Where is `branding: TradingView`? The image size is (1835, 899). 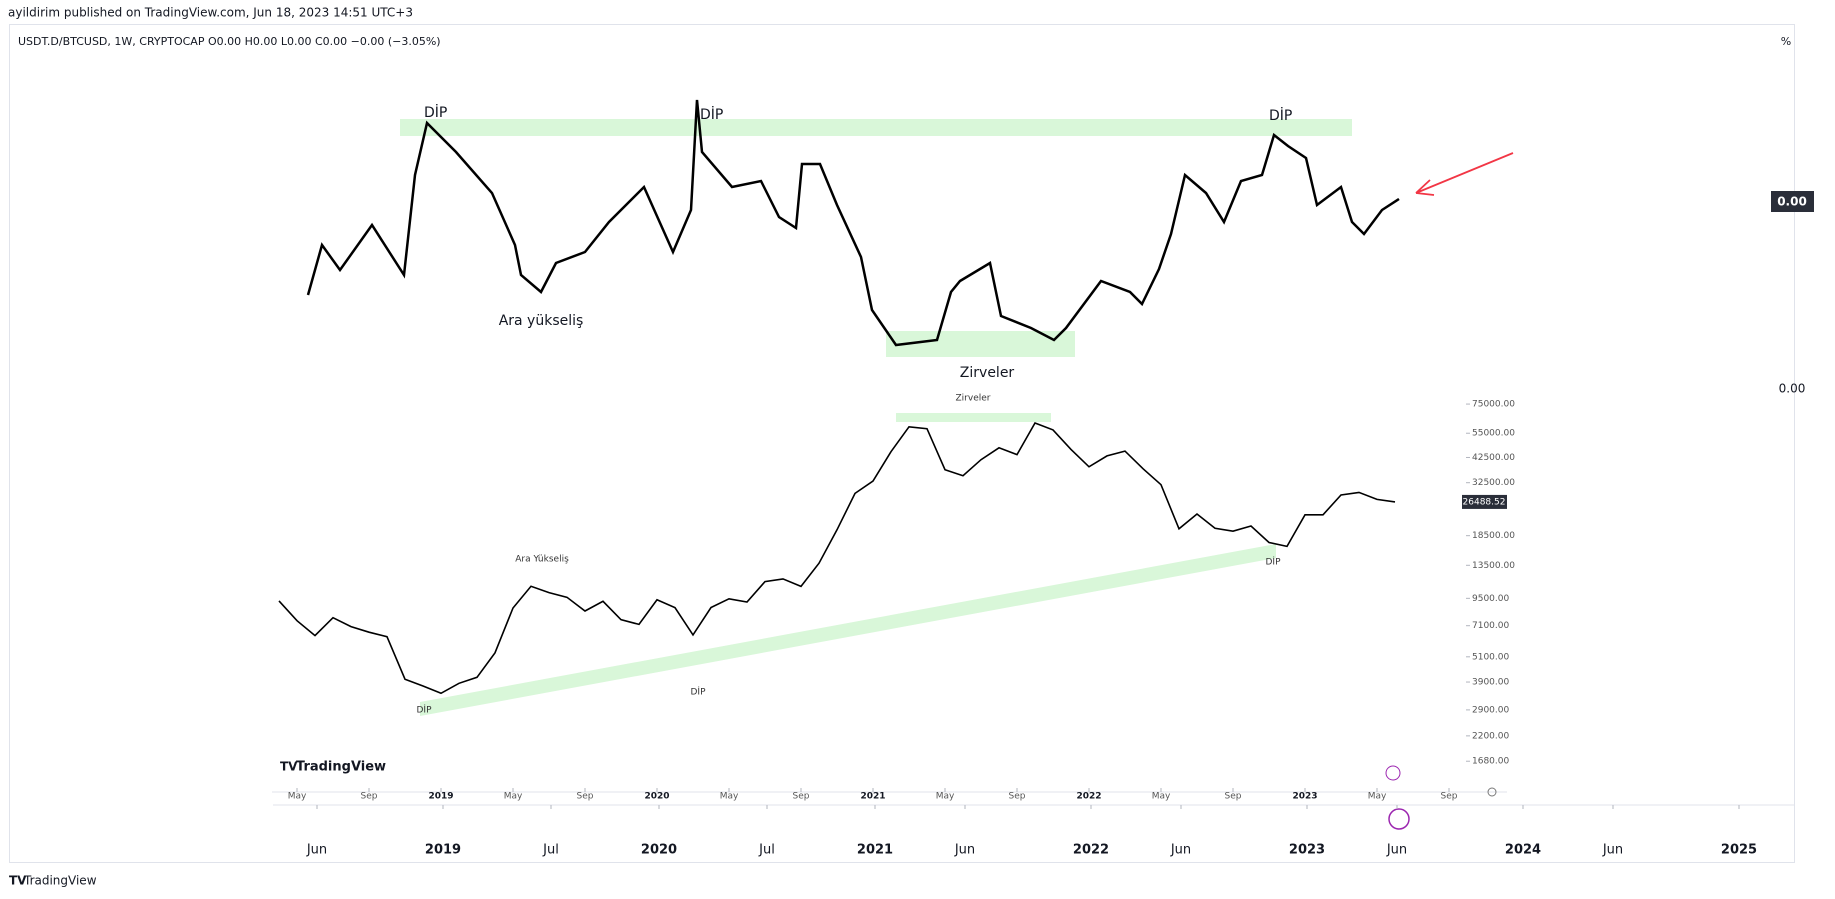 branding: TradingView is located at coordinates (341, 767).